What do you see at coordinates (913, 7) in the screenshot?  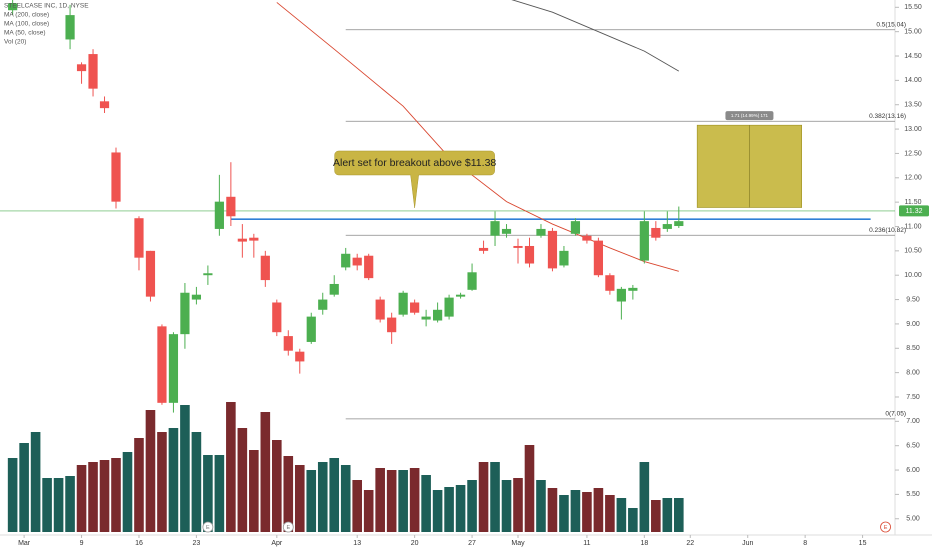 I see `y-tick-label: 15.50` at bounding box center [913, 7].